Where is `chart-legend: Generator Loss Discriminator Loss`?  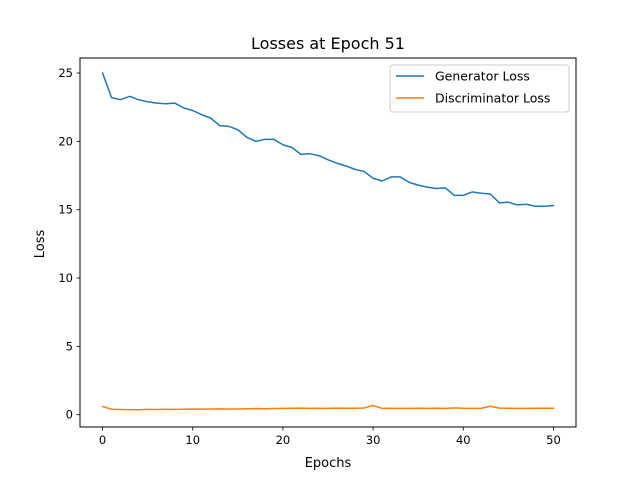
chart-legend: Generator Loss Discriminator Loss is located at coordinates (479, 88).